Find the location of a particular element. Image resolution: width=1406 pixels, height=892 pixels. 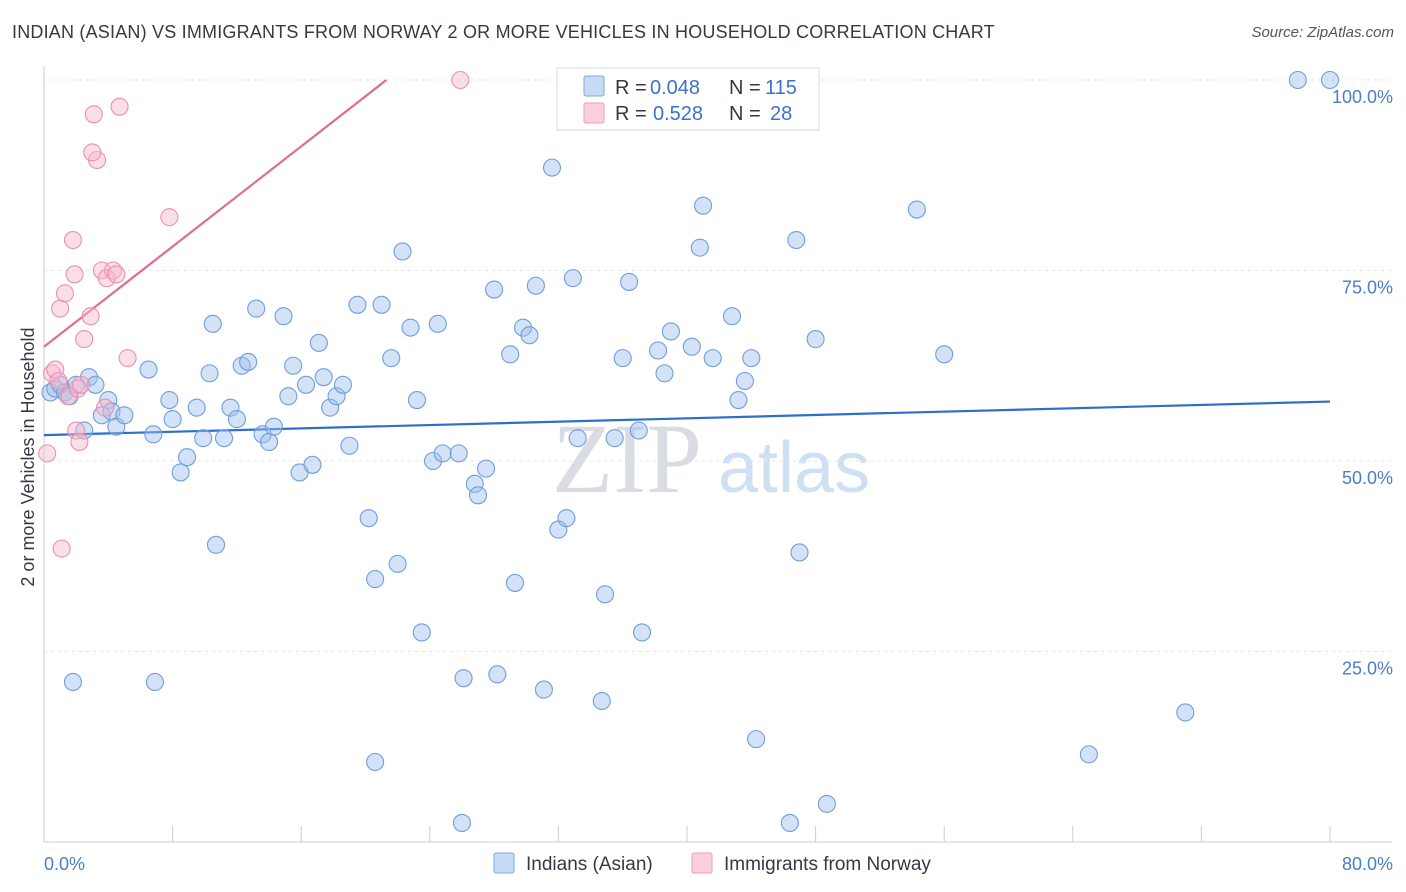

watermark: ZIP atlas is located at coordinates (711, 458).